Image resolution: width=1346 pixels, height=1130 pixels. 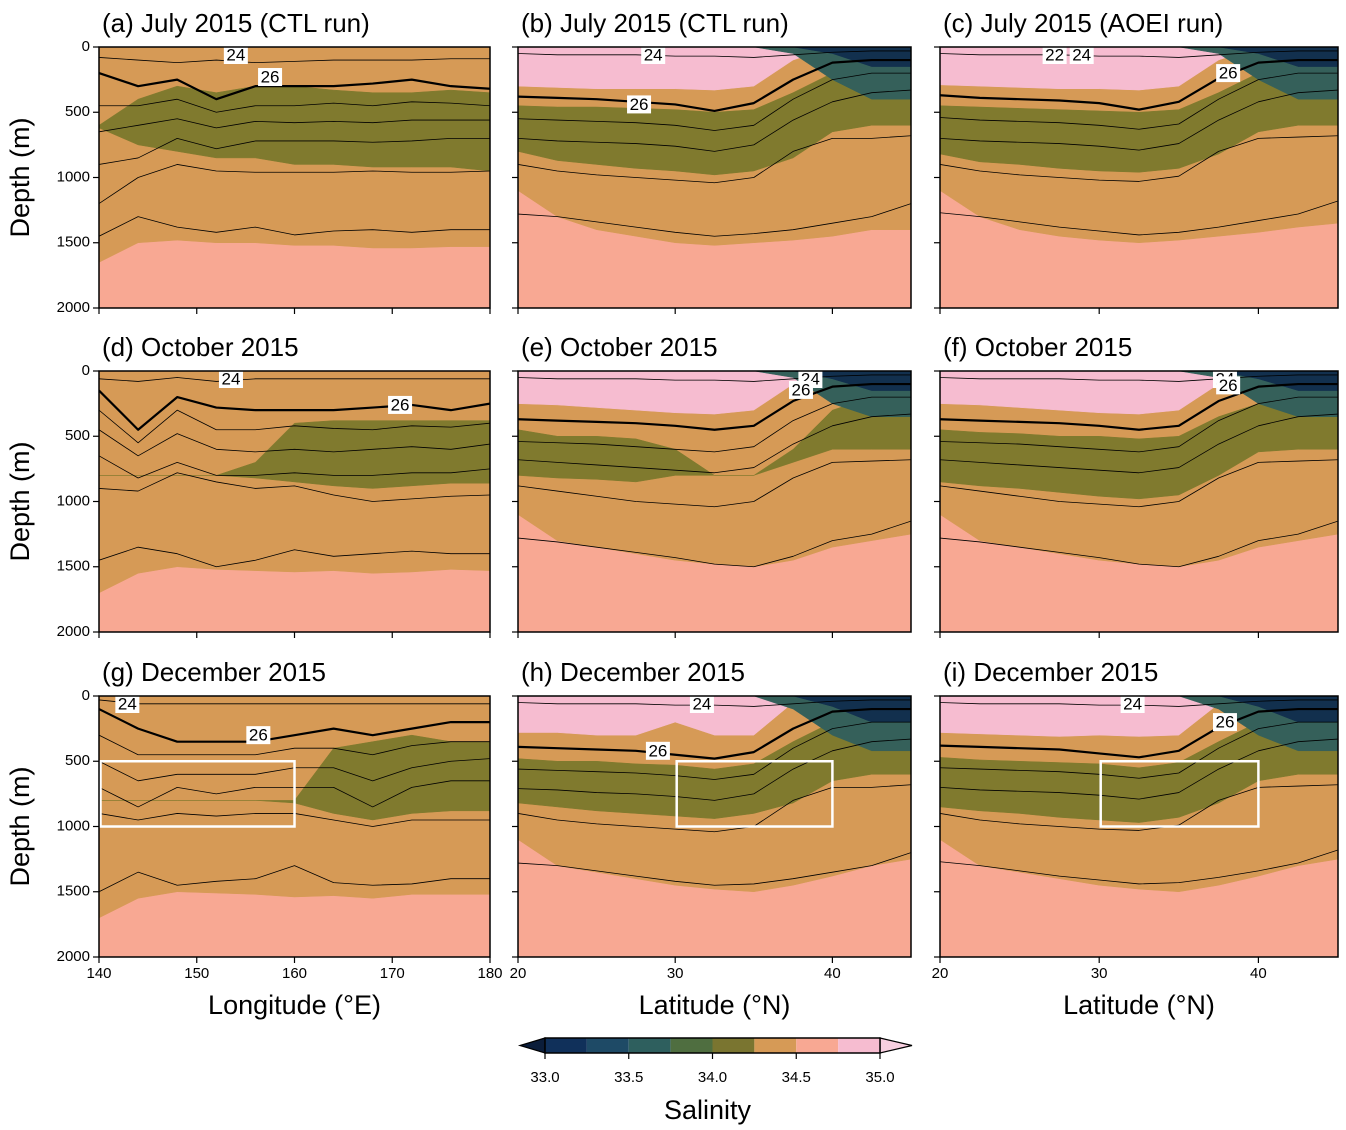 I want to click on panel-title: (g) December 2015, so click(x=214, y=672).